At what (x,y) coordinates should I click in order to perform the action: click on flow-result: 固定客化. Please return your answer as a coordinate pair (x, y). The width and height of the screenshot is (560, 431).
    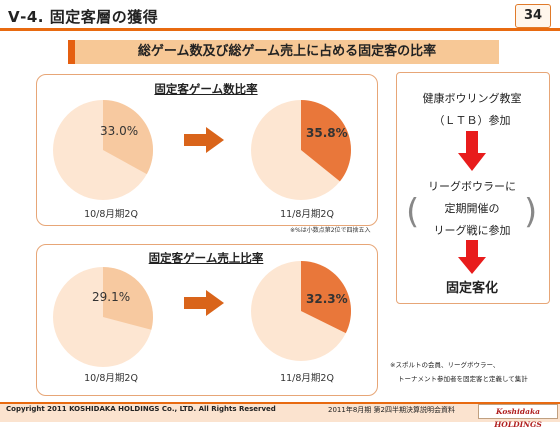
    Looking at the image, I should click on (471, 288).